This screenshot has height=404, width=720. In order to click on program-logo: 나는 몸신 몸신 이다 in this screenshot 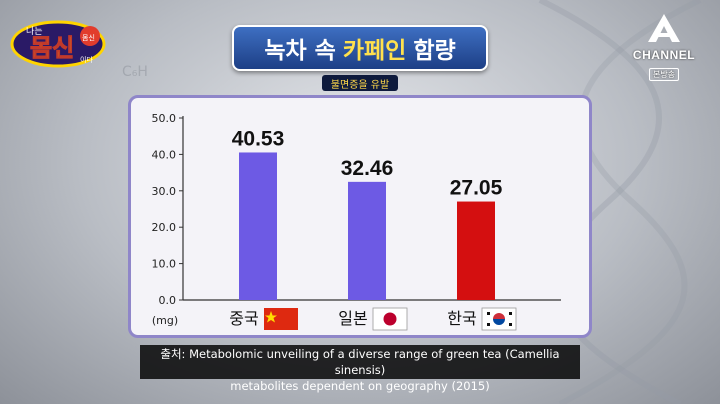, I will do `click(58, 44)`.